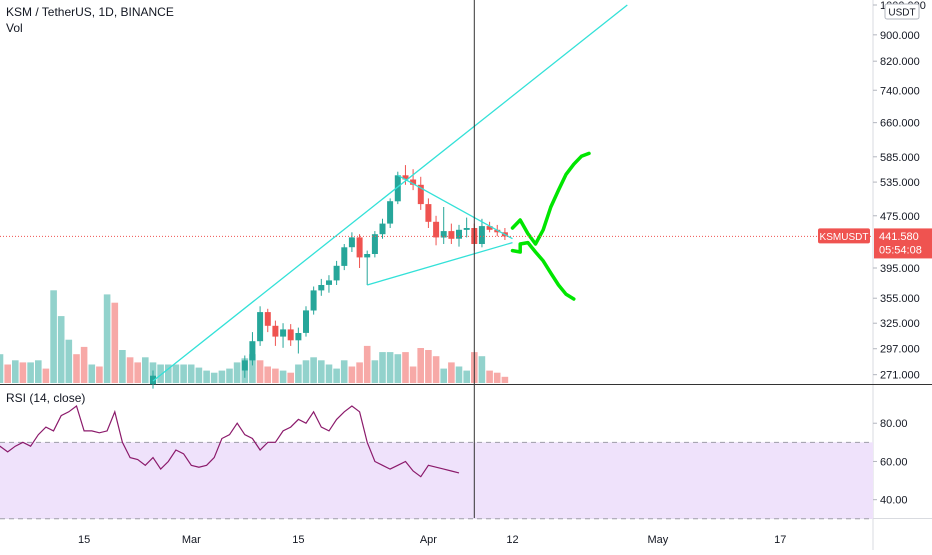  I want to click on symbol-price-tag-text: KSMUSDT, so click(844, 237).